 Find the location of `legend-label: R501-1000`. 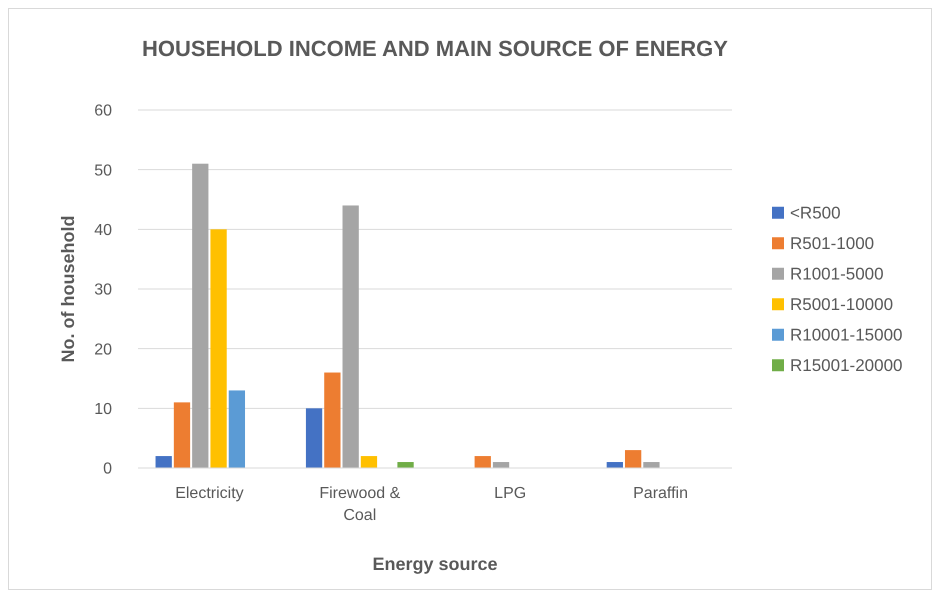

legend-label: R501-1000 is located at coordinates (832, 244).